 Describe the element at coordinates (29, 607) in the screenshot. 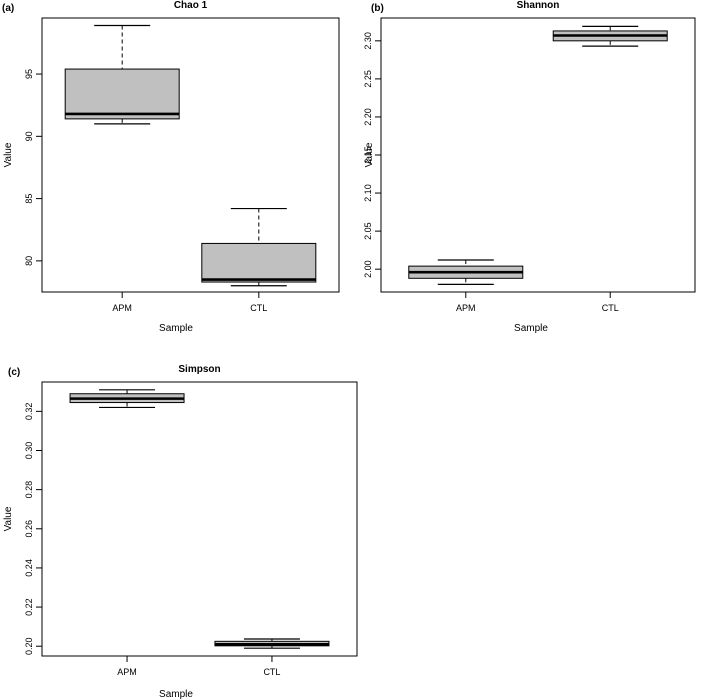

I see `y-tick-label: 0.22` at that location.